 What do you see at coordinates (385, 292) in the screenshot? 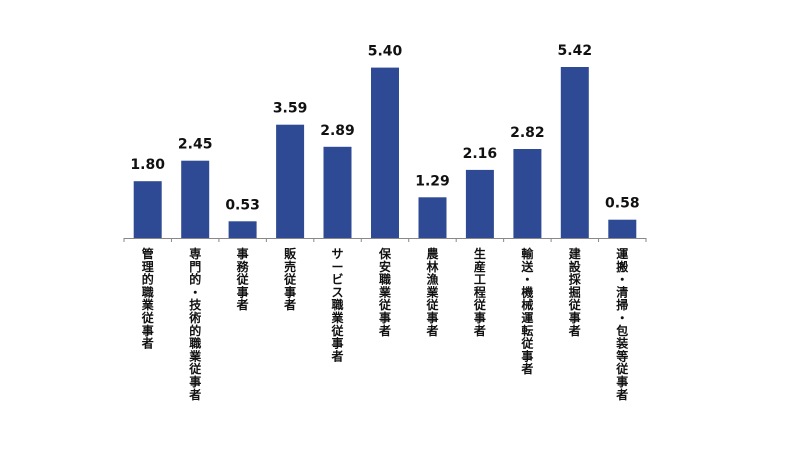
I see `category-label: 保安職業従事者` at bounding box center [385, 292].